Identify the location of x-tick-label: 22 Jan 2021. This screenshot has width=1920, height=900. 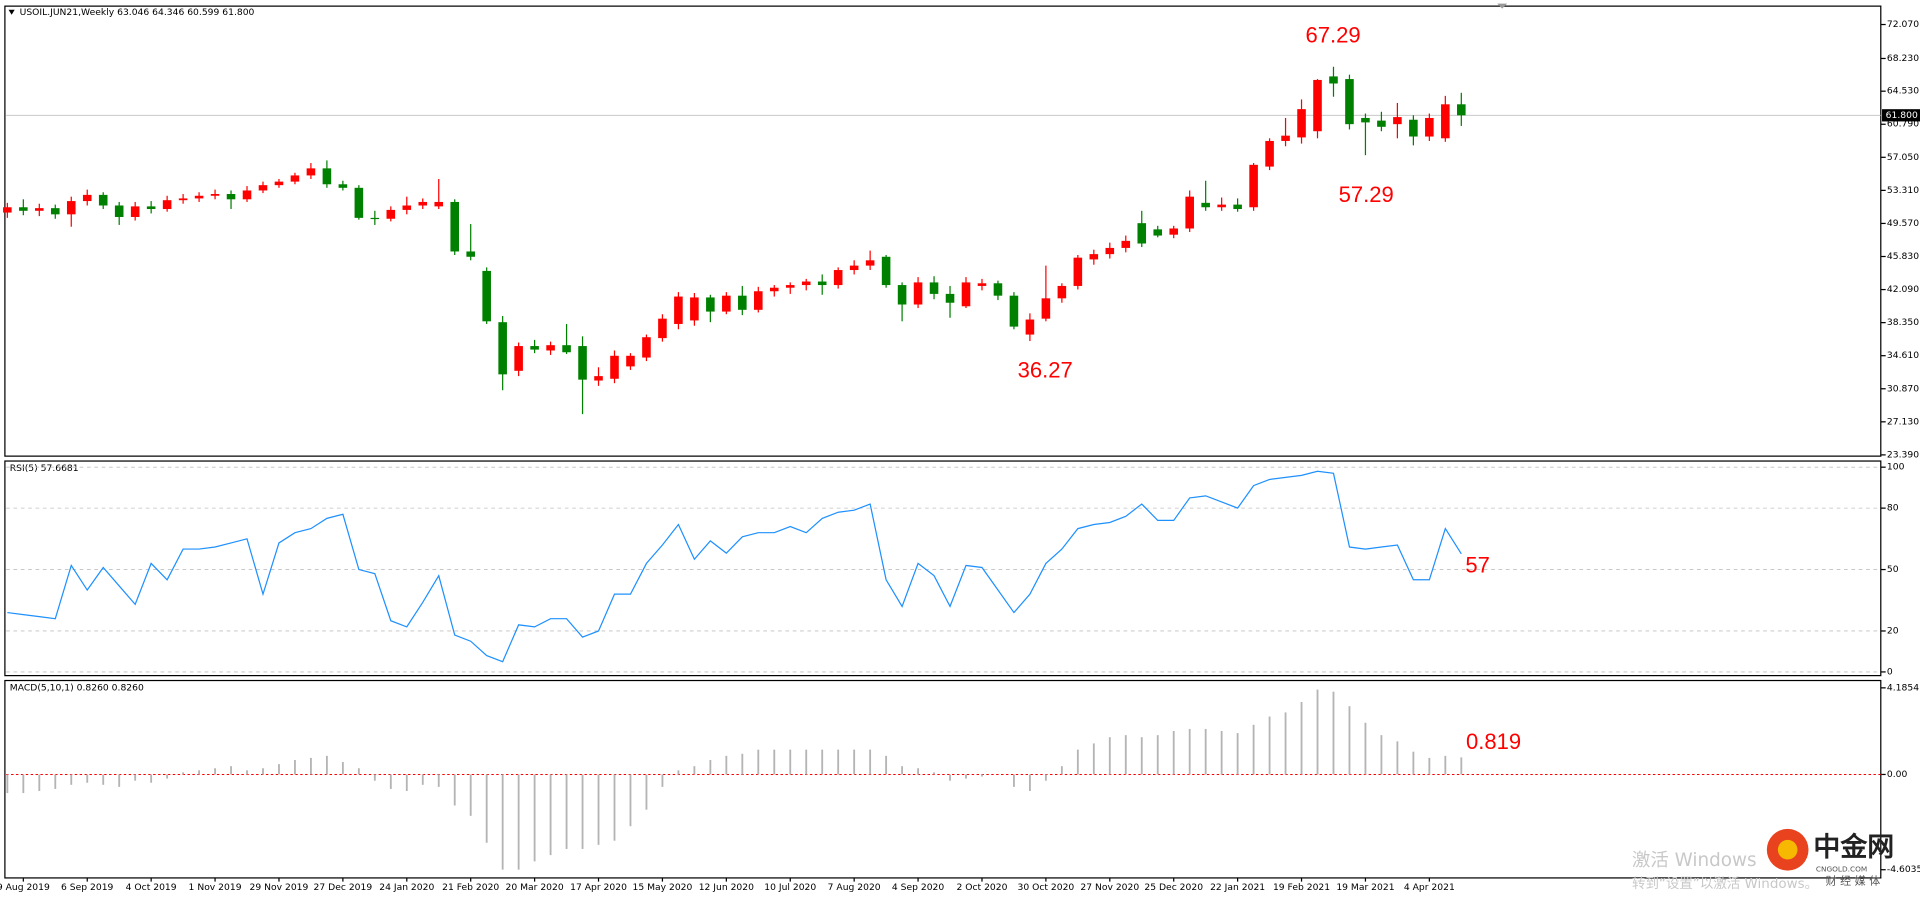
(1237, 887).